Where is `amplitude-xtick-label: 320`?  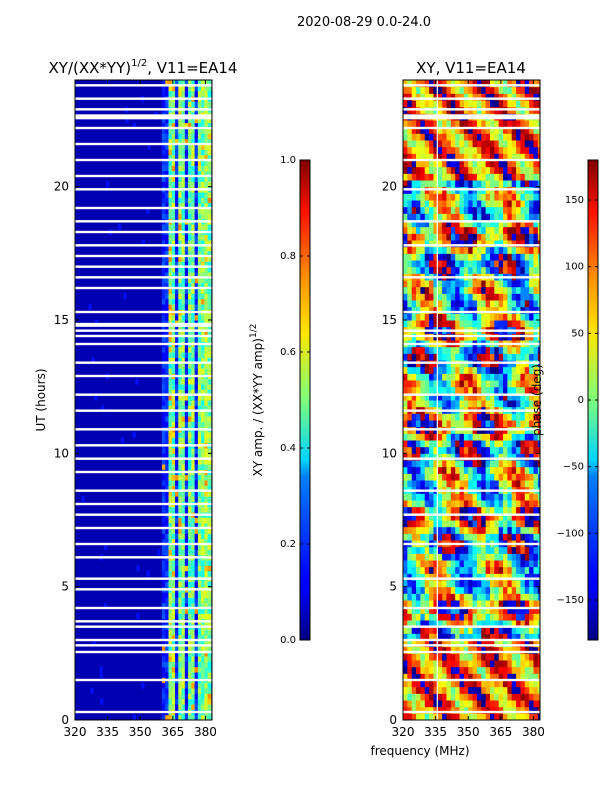
amplitude-xtick-label: 320 is located at coordinates (75, 732).